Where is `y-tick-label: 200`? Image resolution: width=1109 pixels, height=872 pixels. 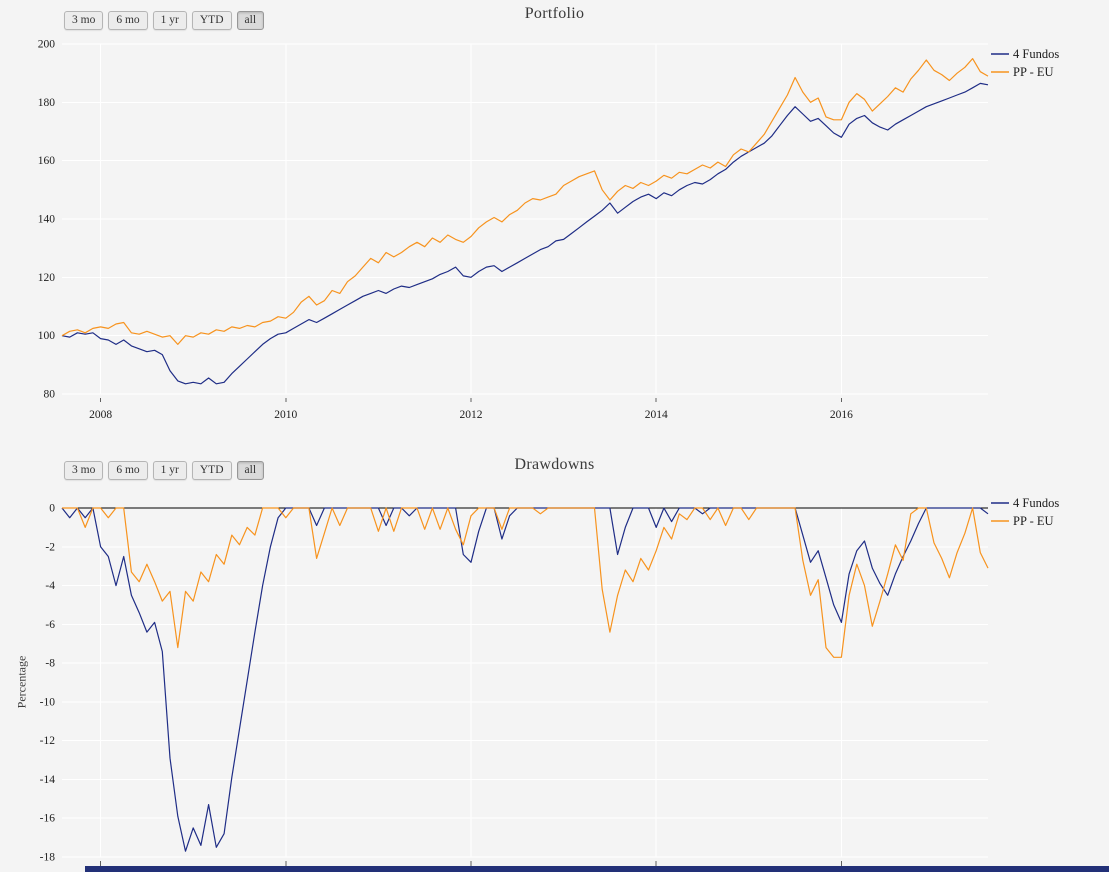
y-tick-label: 200 is located at coordinates (47, 45).